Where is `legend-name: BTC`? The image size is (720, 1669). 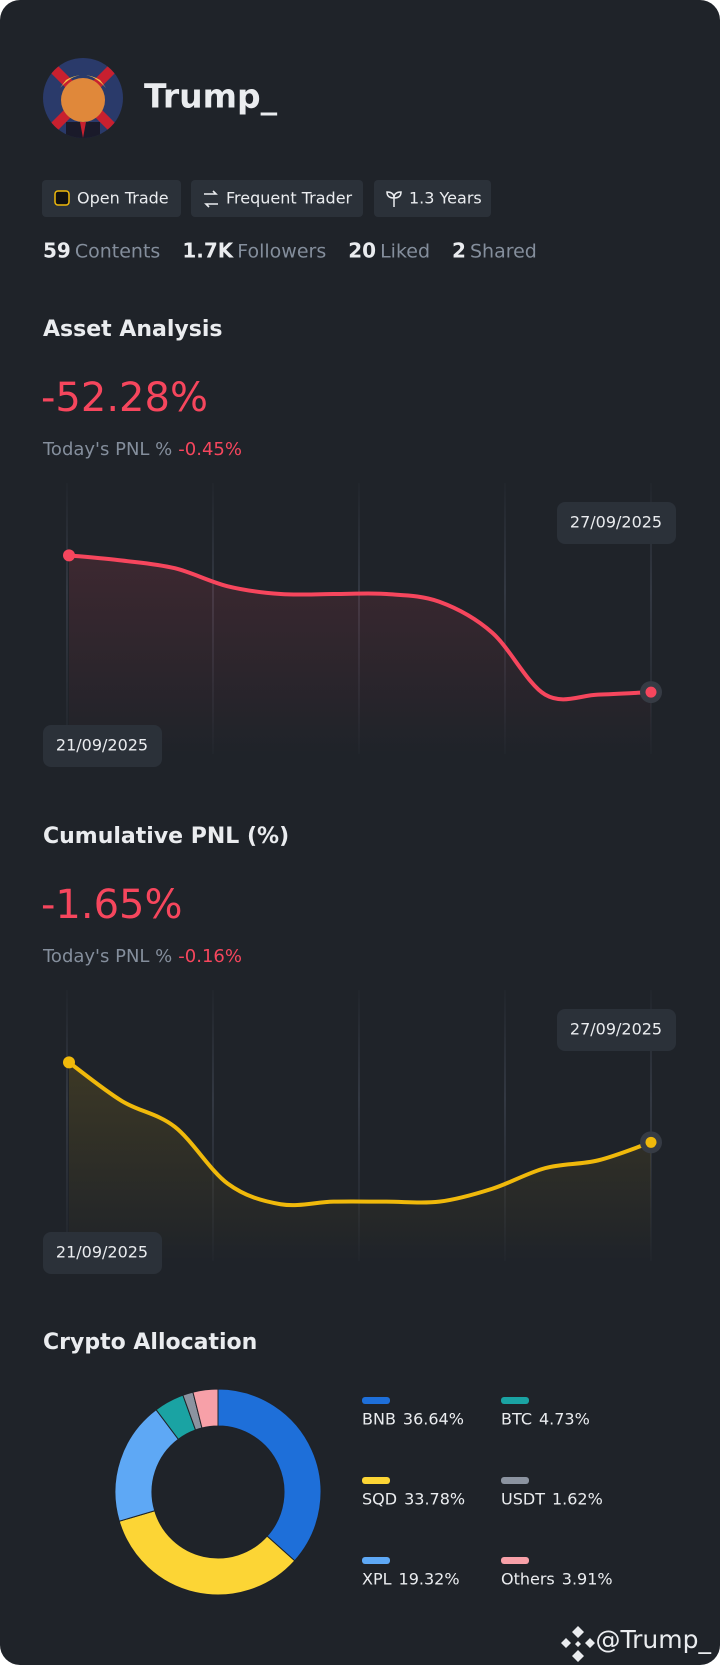
legend-name: BTC is located at coordinates (516, 1419).